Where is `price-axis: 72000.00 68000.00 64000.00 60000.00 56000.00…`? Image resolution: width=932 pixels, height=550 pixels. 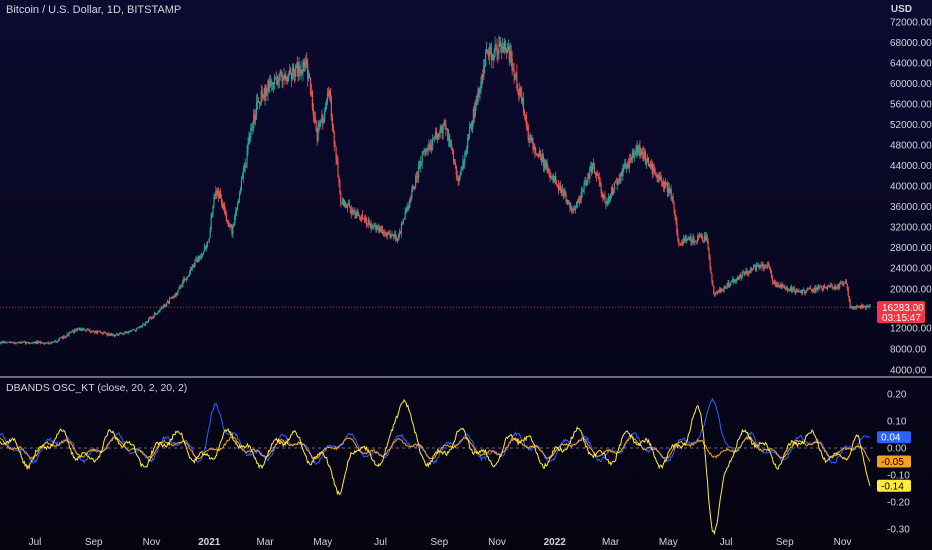
price-axis: 72000.00 68000.00 64000.00 60000.00 56000.00… is located at coordinates (911, 197).